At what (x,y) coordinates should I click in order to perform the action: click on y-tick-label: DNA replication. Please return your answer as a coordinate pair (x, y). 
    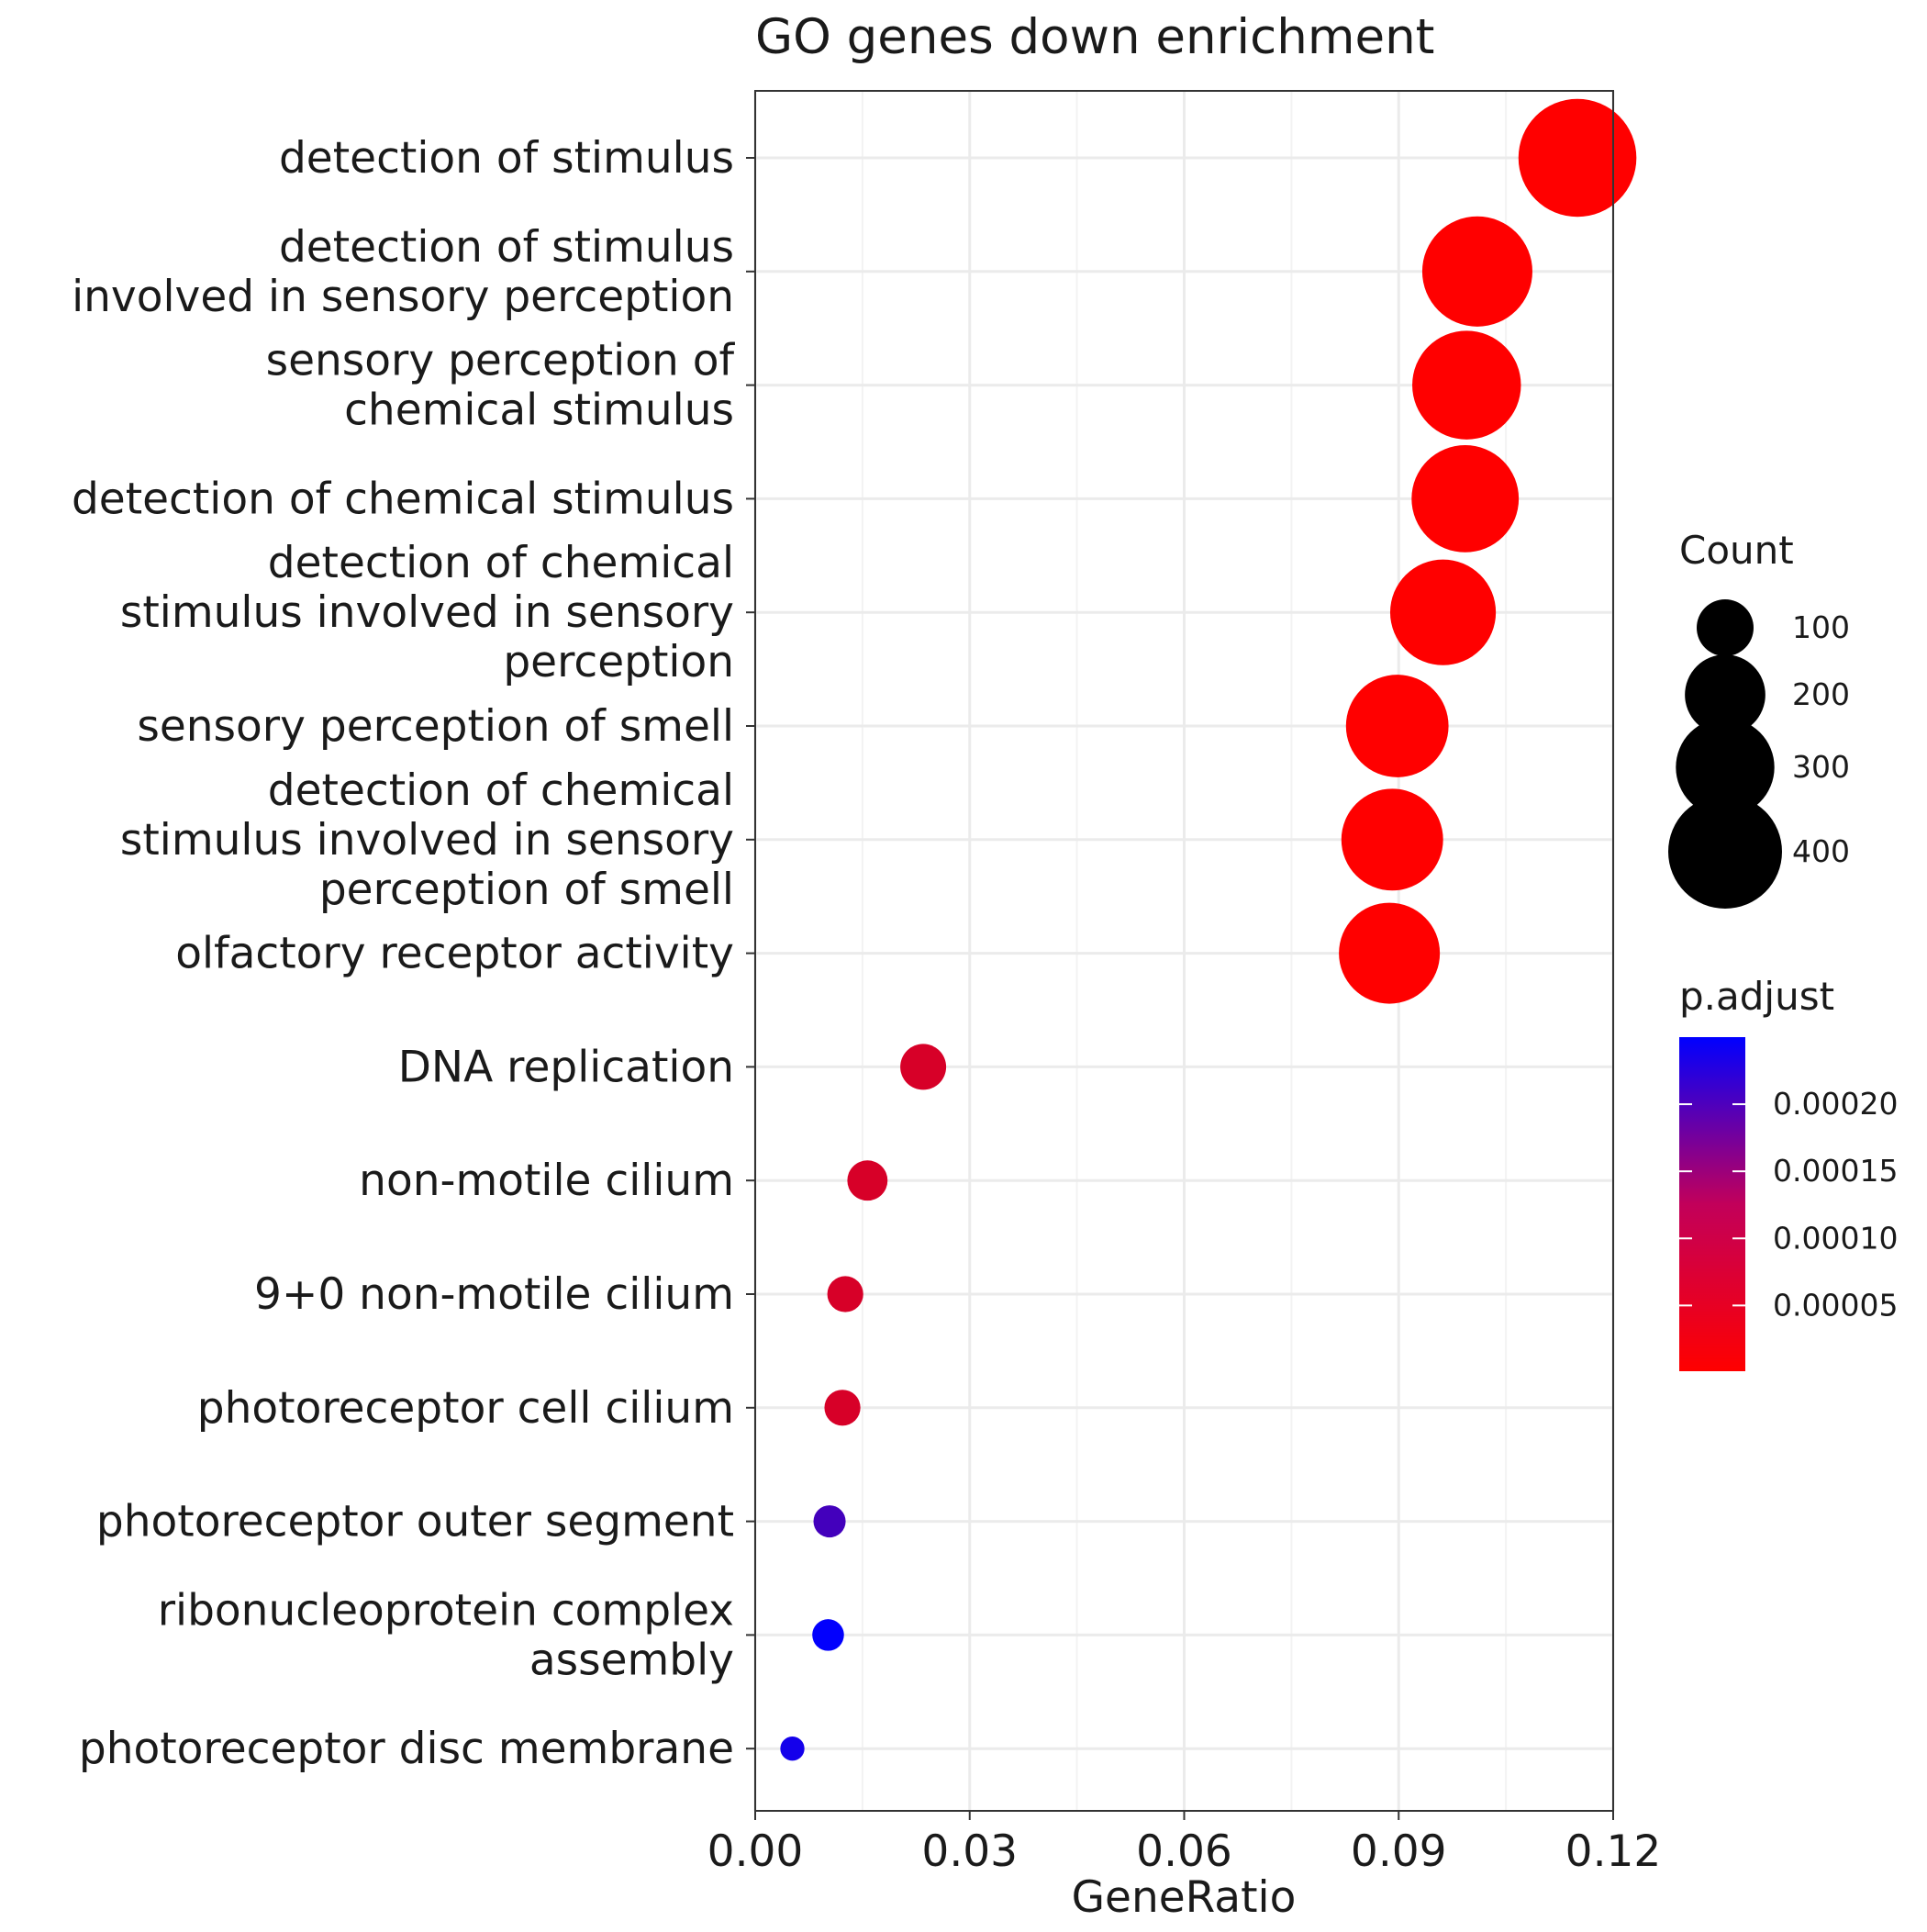
    Looking at the image, I should click on (566, 1067).